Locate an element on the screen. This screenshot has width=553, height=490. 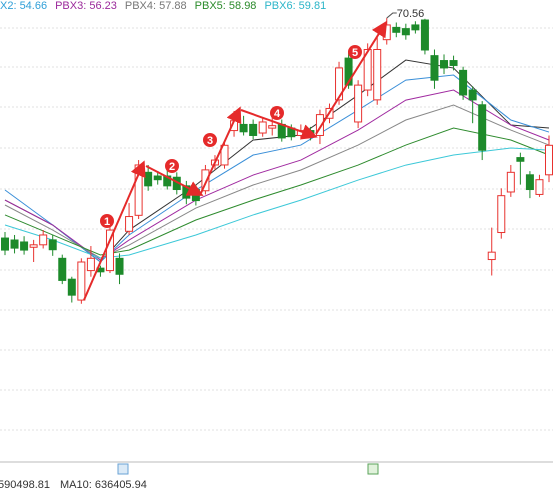
badge-label: 5 is located at coordinates (355, 53).